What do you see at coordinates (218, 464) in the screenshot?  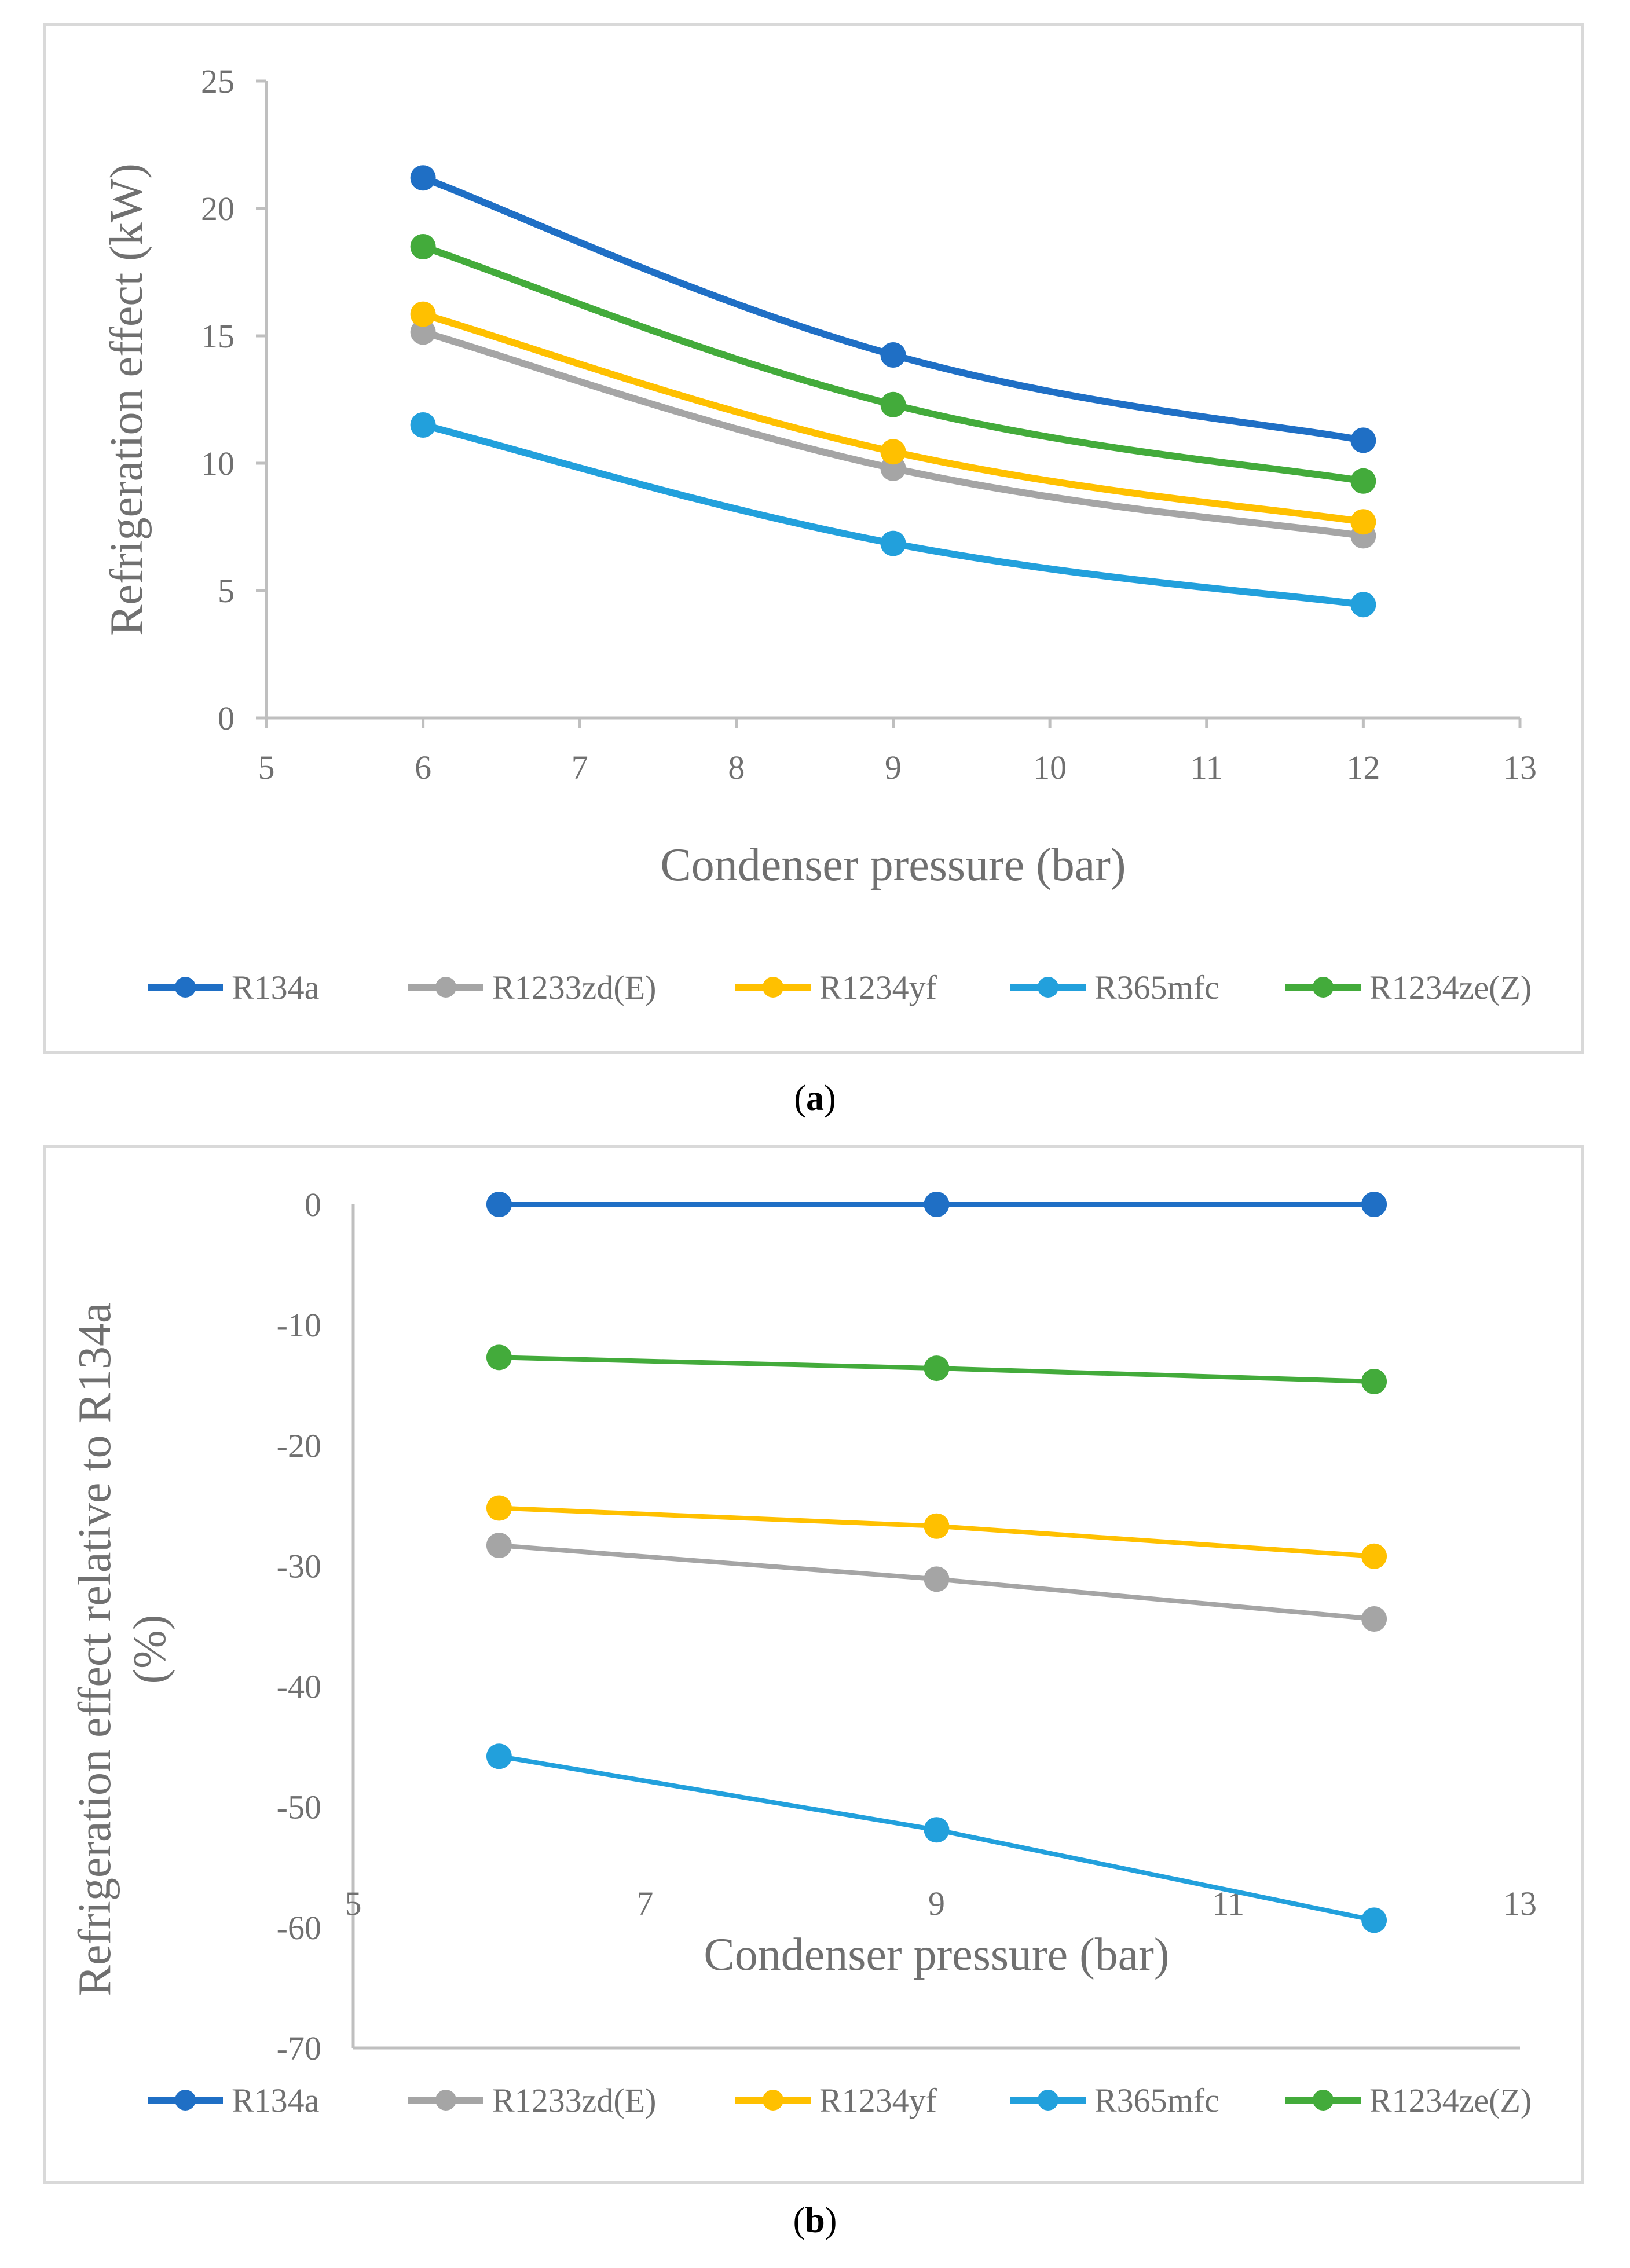 I see `y-tick-label: 10` at bounding box center [218, 464].